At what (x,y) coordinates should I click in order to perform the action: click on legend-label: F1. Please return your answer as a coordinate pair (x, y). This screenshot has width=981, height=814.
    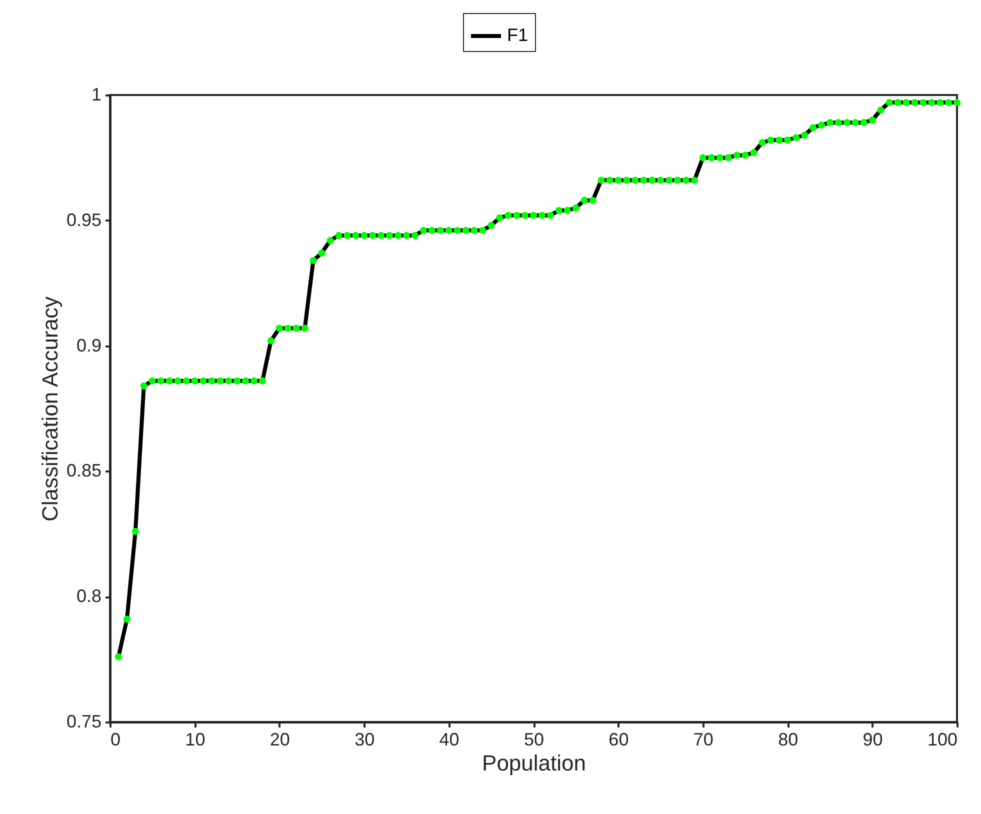
    Looking at the image, I should click on (517, 35).